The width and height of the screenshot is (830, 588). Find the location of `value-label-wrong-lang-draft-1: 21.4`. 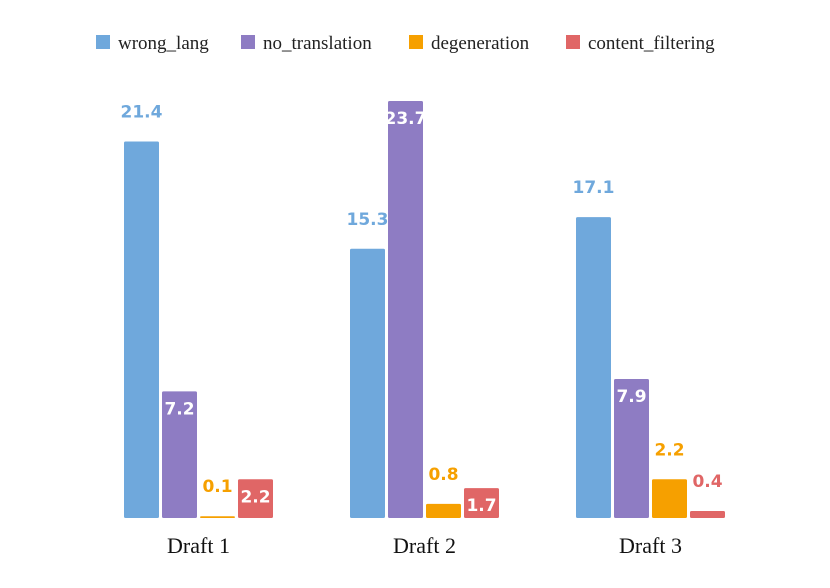

value-label-wrong-lang-draft-1: 21.4 is located at coordinates (142, 112).